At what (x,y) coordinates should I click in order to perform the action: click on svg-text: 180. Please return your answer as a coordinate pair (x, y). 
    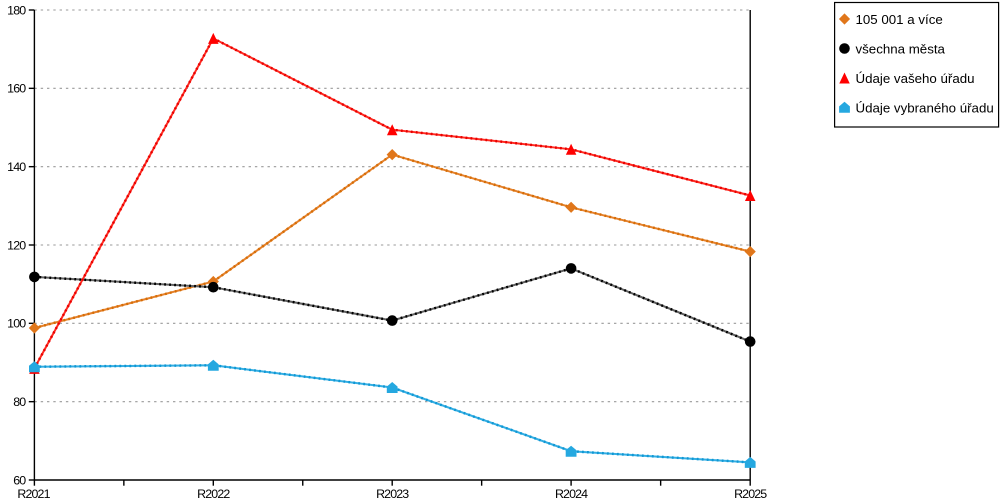
    Looking at the image, I should click on (16, 10).